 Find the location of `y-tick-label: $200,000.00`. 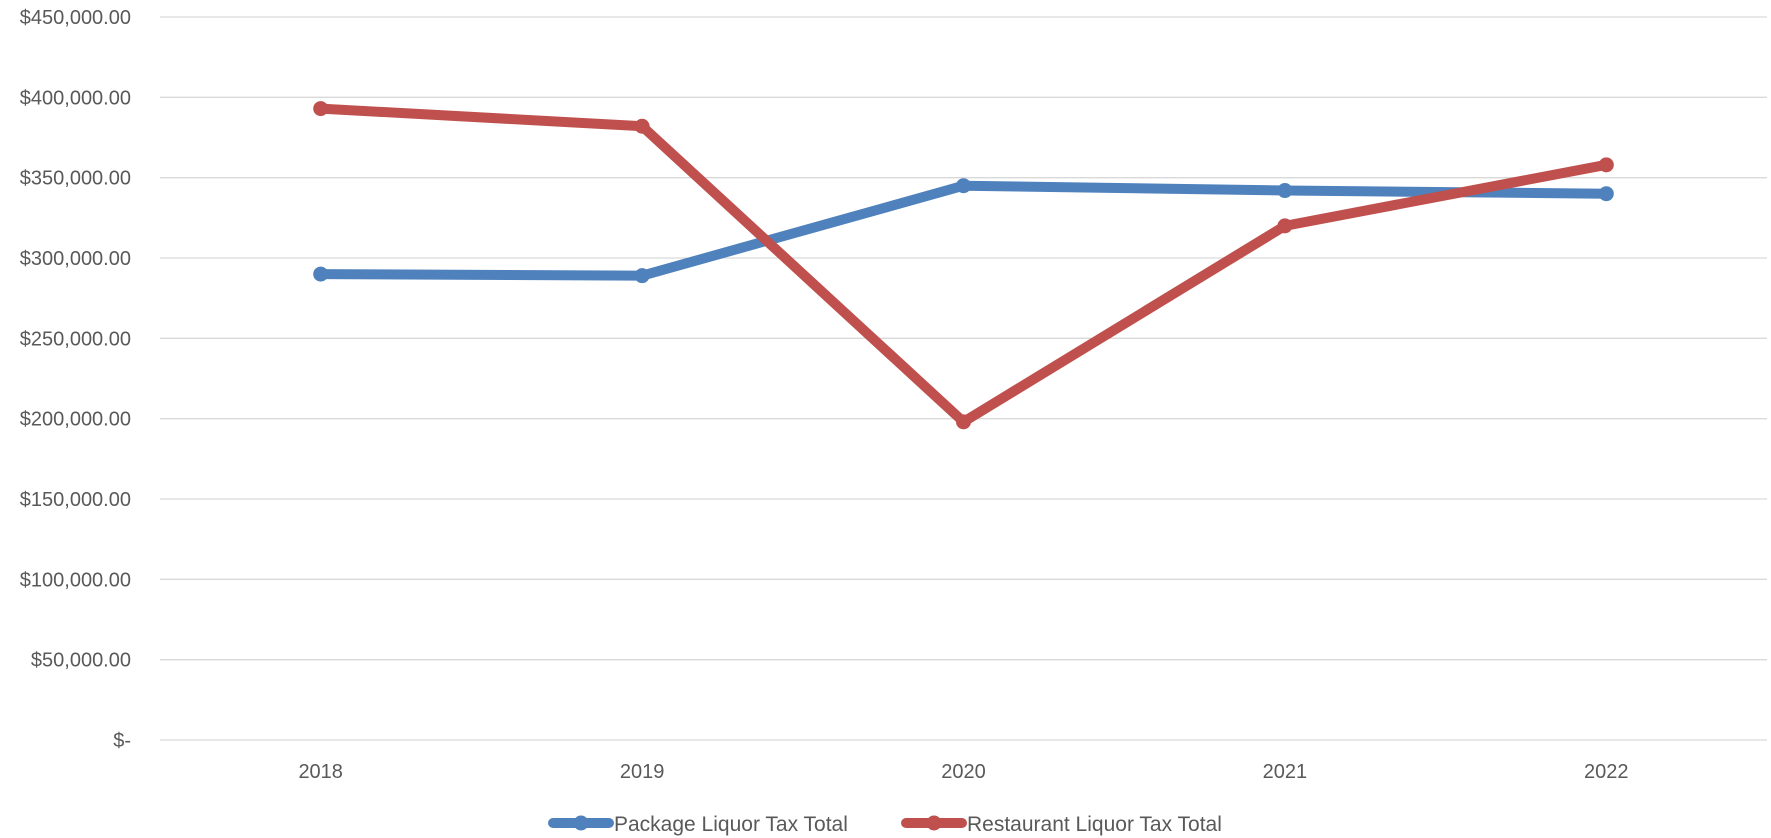

y-tick-label: $200,000.00 is located at coordinates (75, 420).